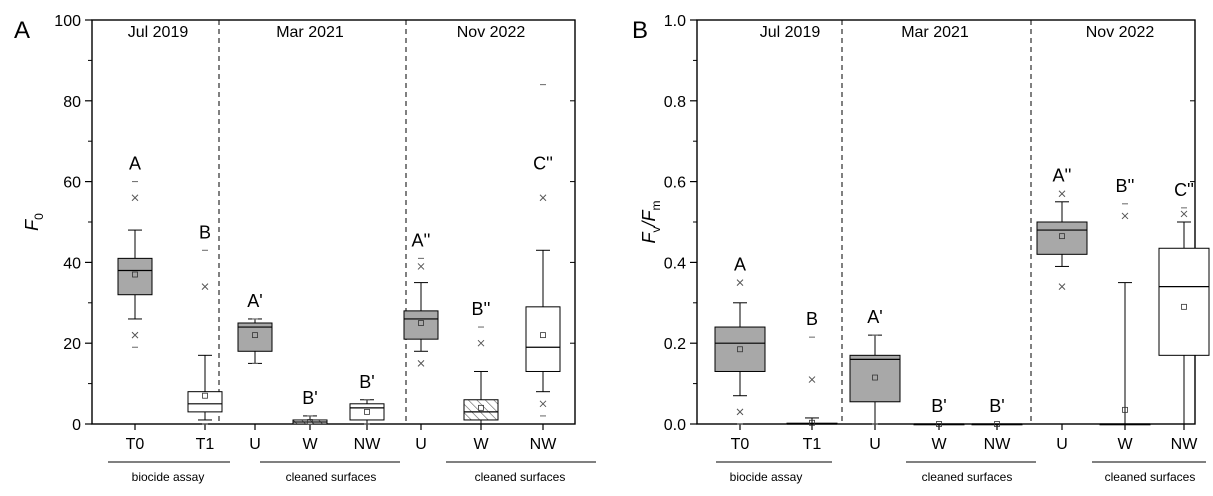 This screenshot has width=1213, height=496. I want to click on y-tick-label: 1.0, so click(675, 21).